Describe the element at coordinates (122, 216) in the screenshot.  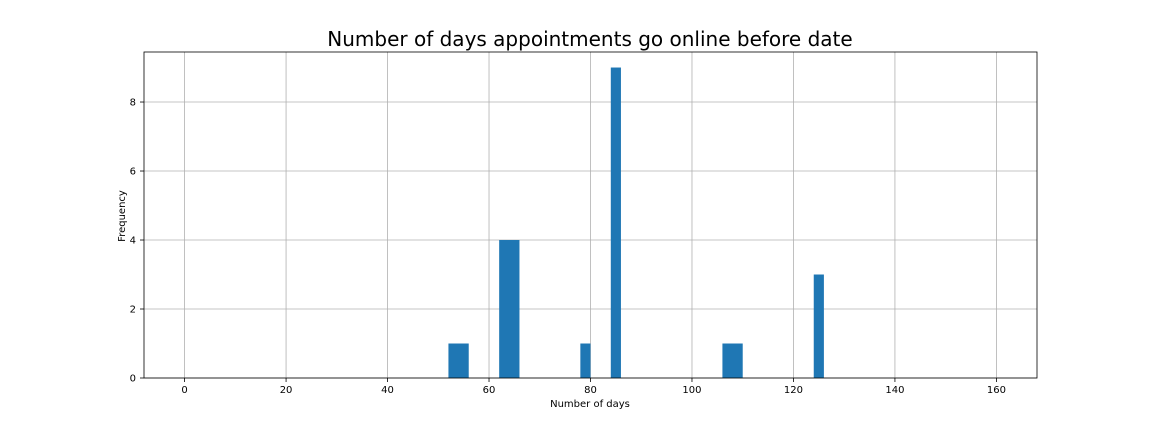
I see `y-axis-label: Frequency` at that location.